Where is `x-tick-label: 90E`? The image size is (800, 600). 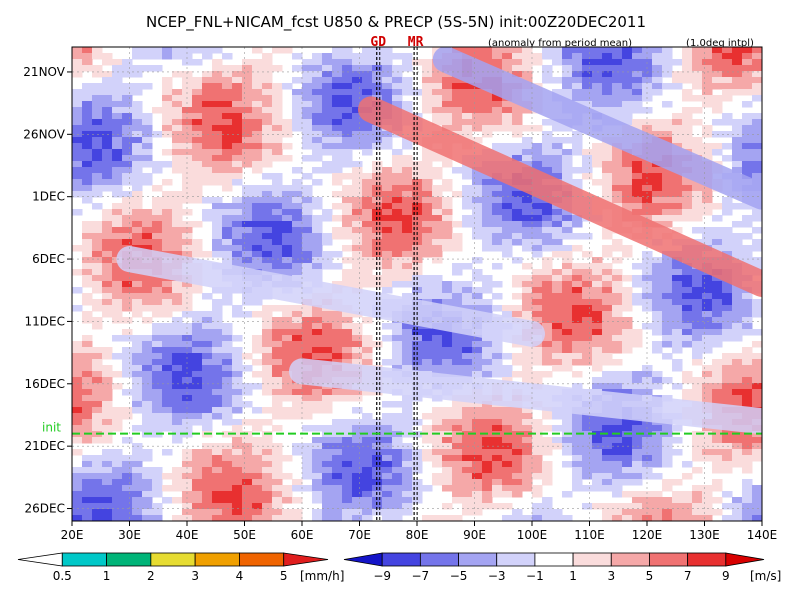
x-tick-label: 90E is located at coordinates (474, 535).